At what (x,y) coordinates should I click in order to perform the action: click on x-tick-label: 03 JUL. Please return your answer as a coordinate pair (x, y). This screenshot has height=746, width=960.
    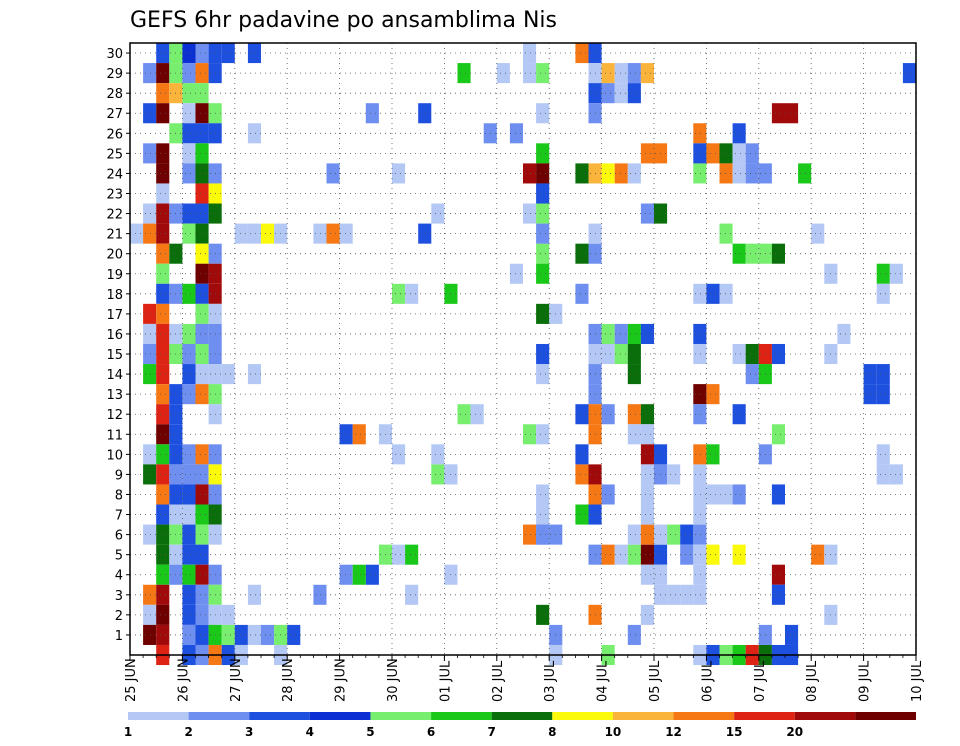
    Looking at the image, I should click on (550, 681).